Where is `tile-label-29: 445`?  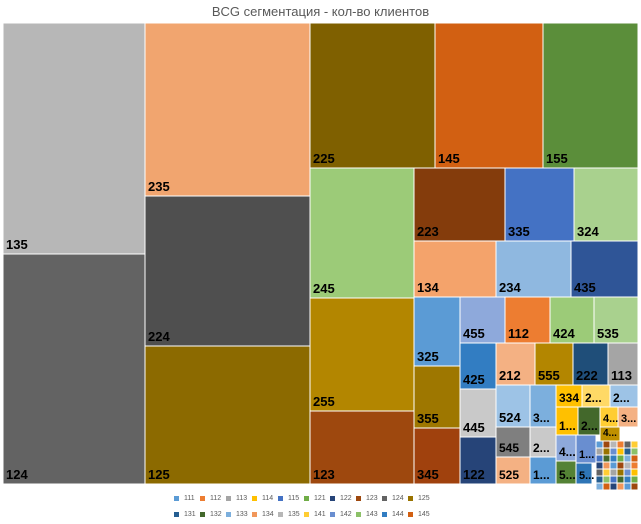 tile-label-29: 445 is located at coordinates (474, 427).